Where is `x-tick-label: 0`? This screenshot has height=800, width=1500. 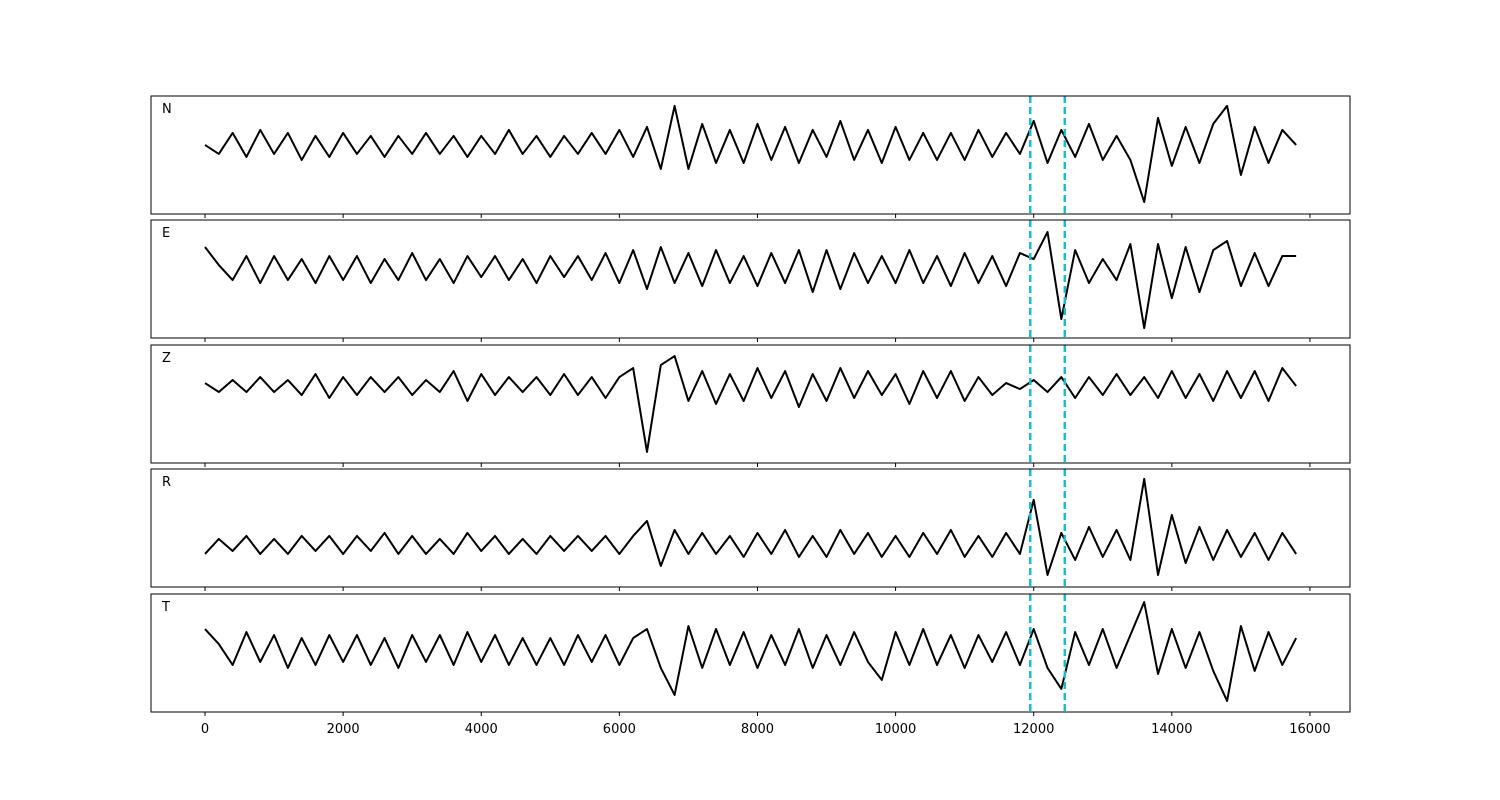 x-tick-label: 0 is located at coordinates (205, 729).